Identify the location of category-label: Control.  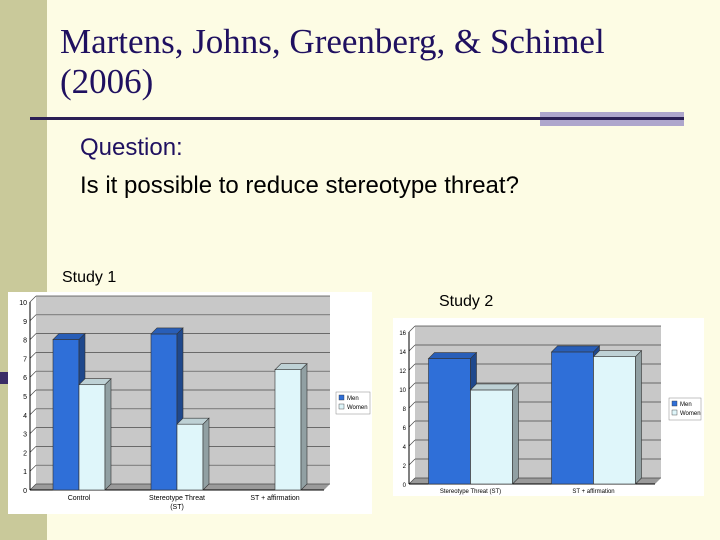
(79, 498).